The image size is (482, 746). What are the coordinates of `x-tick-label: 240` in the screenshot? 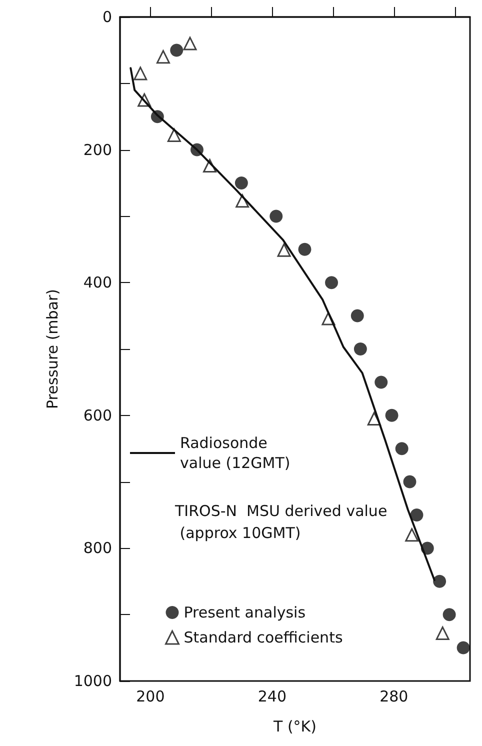 It's located at (272, 697).